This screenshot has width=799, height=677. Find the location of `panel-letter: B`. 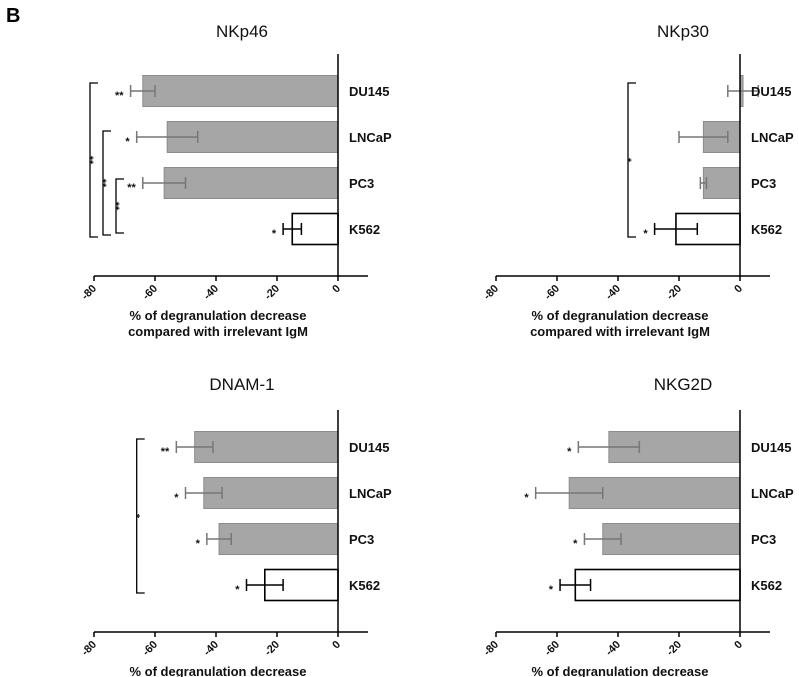

panel-letter: B is located at coordinates (13, 16).